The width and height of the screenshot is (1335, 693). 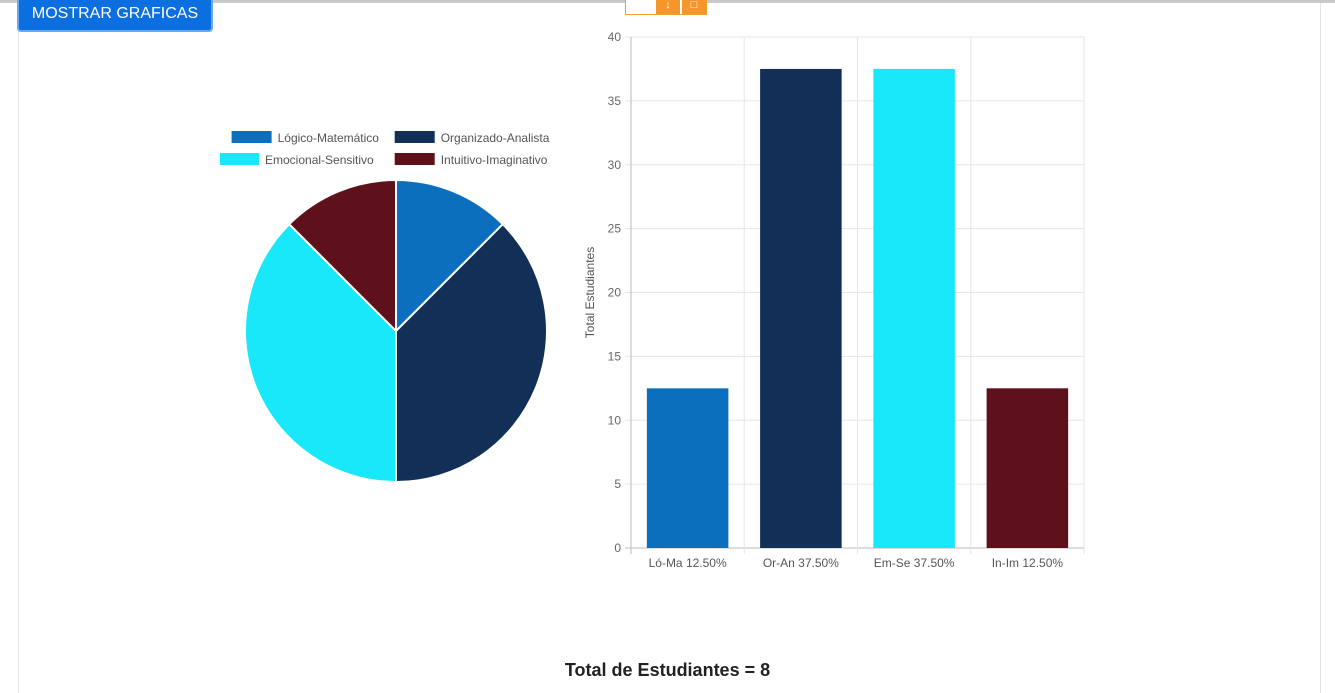 What do you see at coordinates (801, 563) in the screenshot?
I see `x-tick-label: Or-An 37.50%` at bounding box center [801, 563].